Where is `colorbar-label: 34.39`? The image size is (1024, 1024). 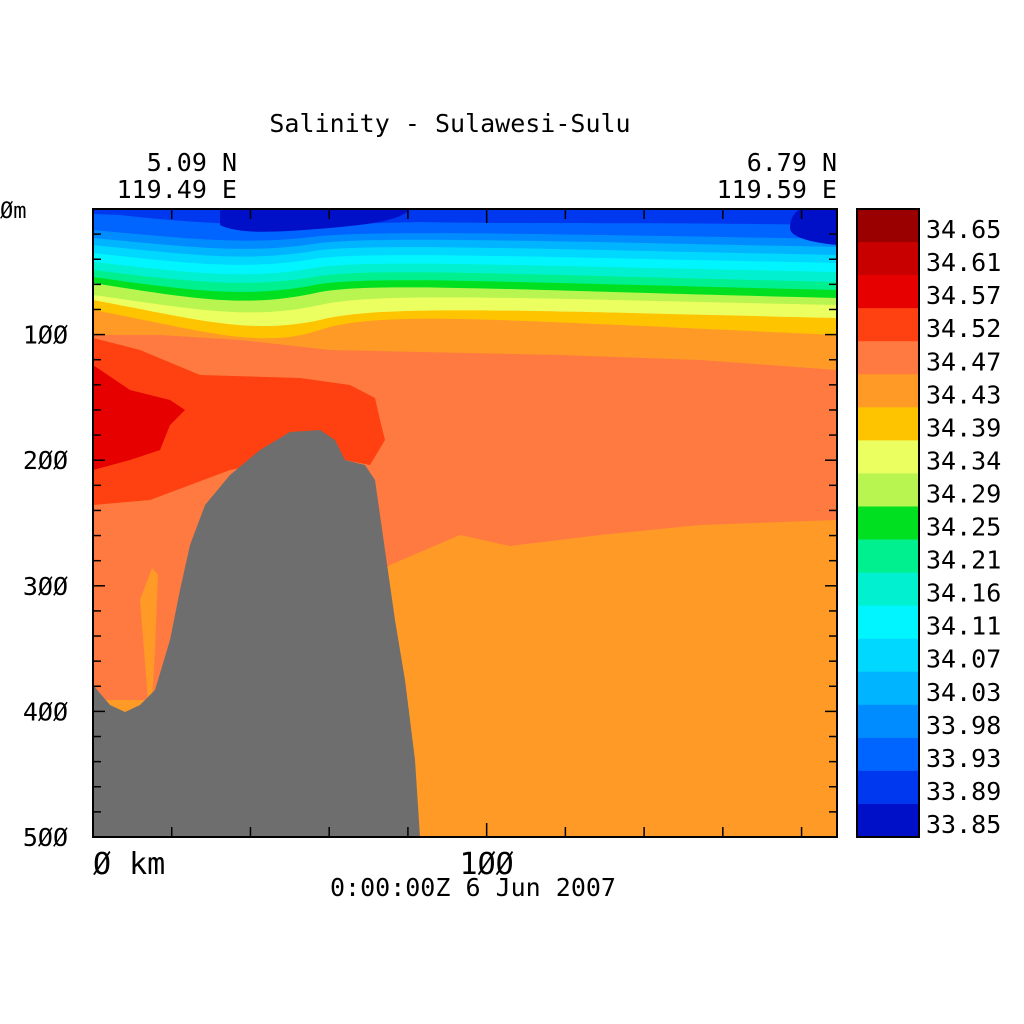
colorbar-label: 34.39 is located at coordinates (963, 427).